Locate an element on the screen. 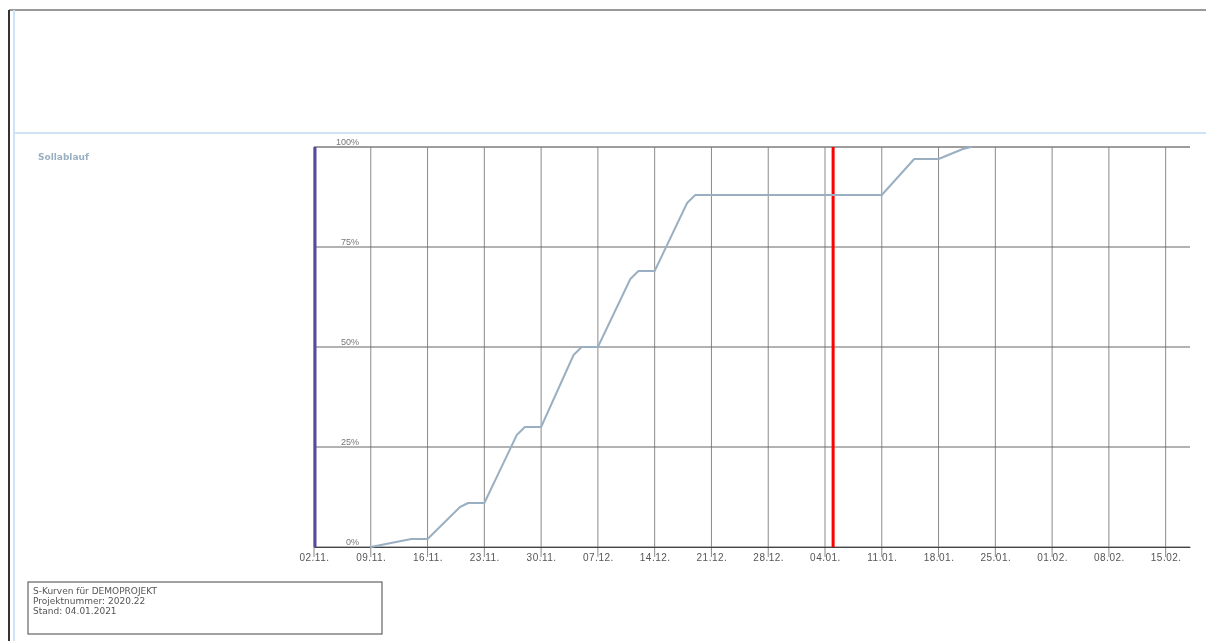 Image resolution: width=1206 pixels, height=641 pixels. x-tick-label: 15.02. is located at coordinates (1166, 557).